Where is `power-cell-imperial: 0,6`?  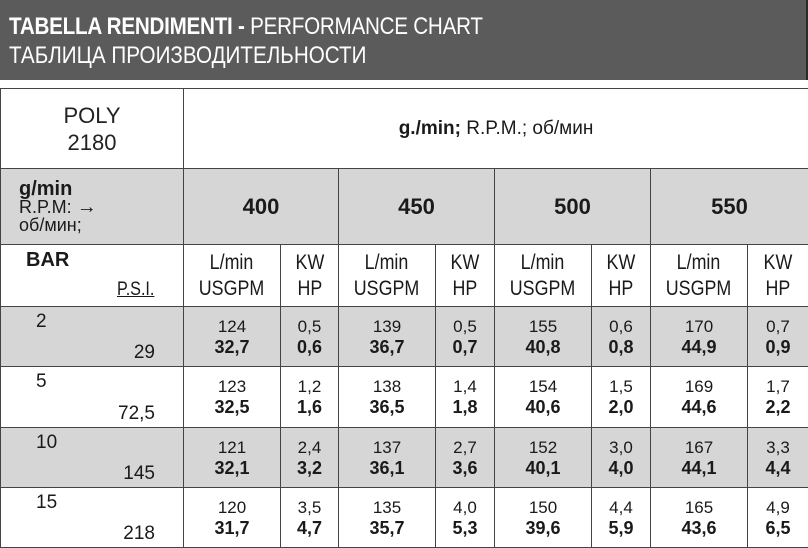
power-cell-imperial: 0,6 is located at coordinates (309, 346).